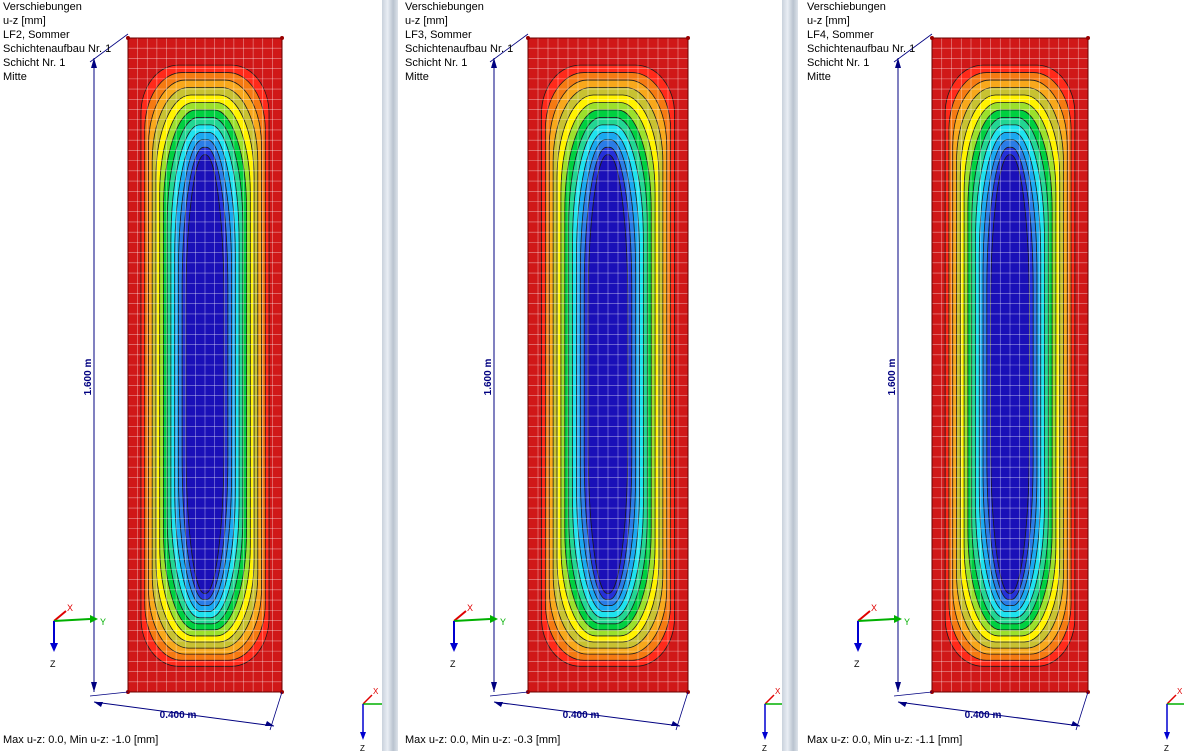  What do you see at coordinates (885, 740) in the screenshot?
I see `max-min-footer: Max u-z: 0.0, Min u-z: -1.1 [mm]` at bounding box center [885, 740].